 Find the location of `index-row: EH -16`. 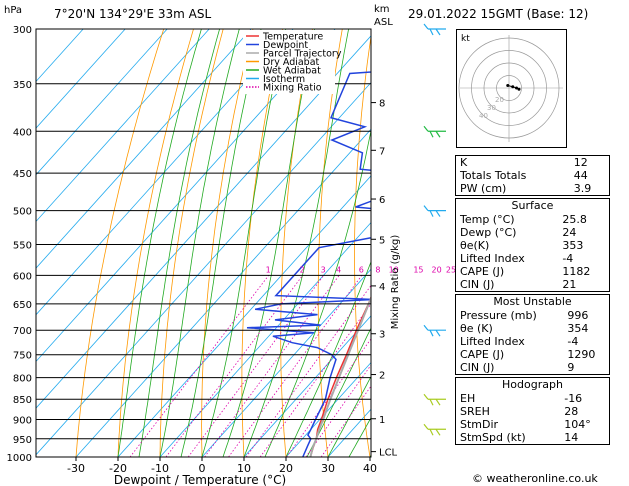

index-row: EH -16 is located at coordinates (532, 398).